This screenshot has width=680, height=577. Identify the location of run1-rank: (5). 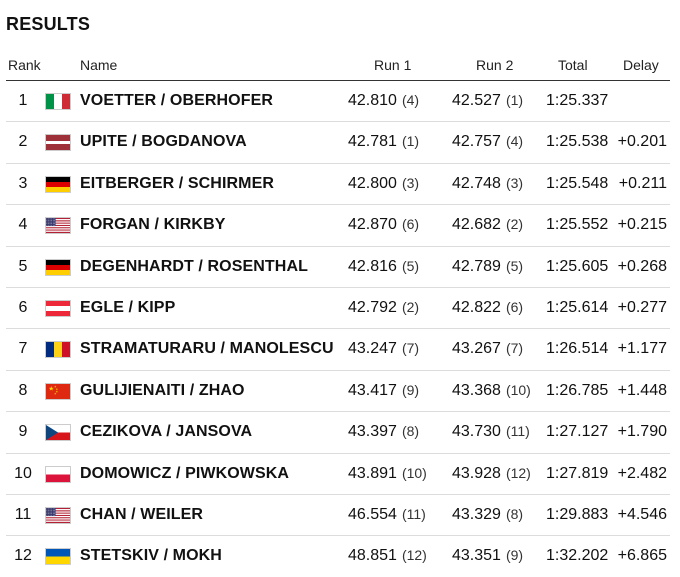
(410, 265).